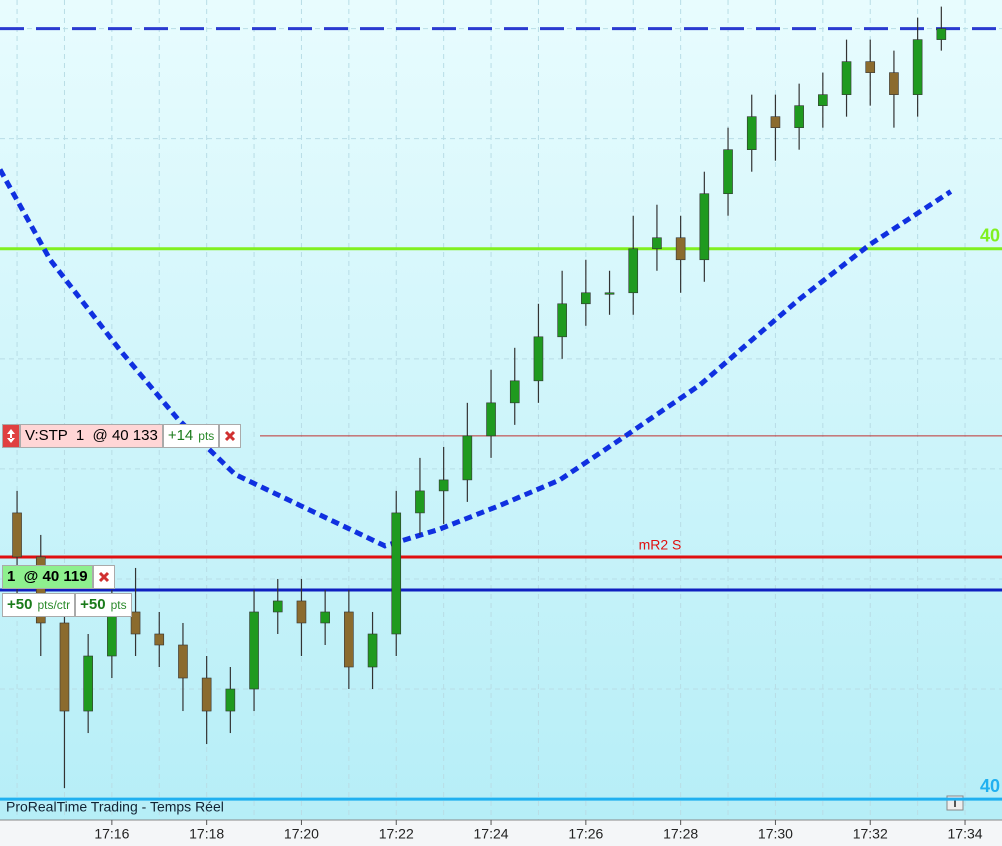  What do you see at coordinates (180, 436) in the screenshot?
I see `order-gain: +14` at bounding box center [180, 436].